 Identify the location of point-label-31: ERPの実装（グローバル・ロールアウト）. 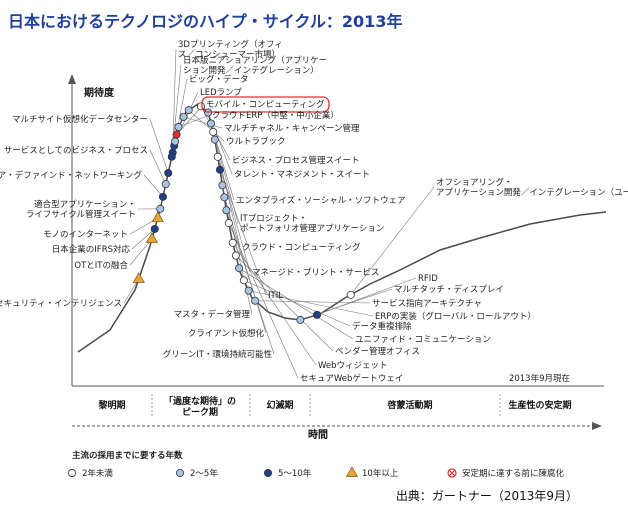
(455, 316).